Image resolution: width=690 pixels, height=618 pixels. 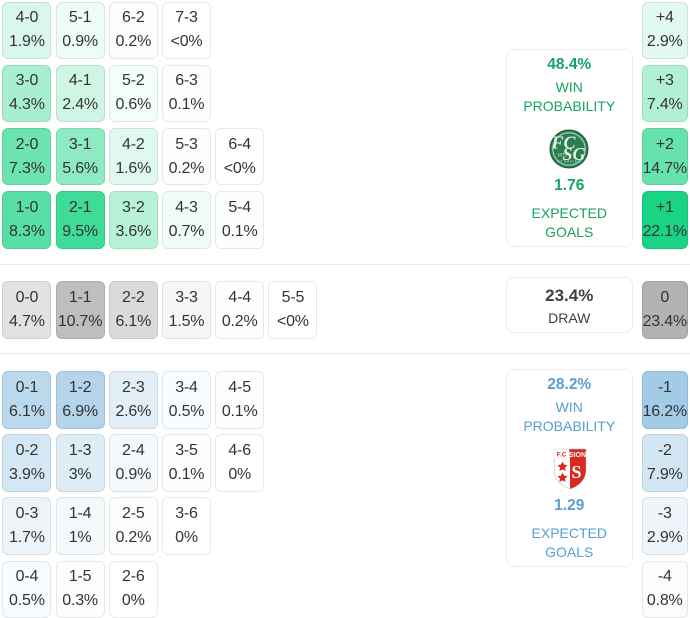 What do you see at coordinates (563, 143) in the screenshot?
I see `svg-text: FC` at bounding box center [563, 143].